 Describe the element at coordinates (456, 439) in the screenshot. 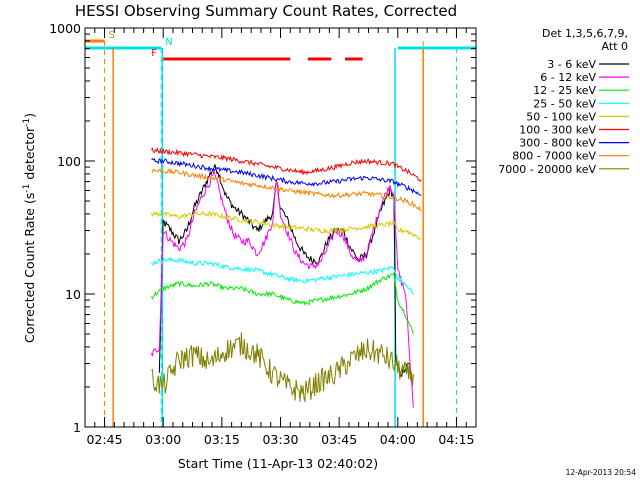

I see `x-tick-label: 04:15` at that location.